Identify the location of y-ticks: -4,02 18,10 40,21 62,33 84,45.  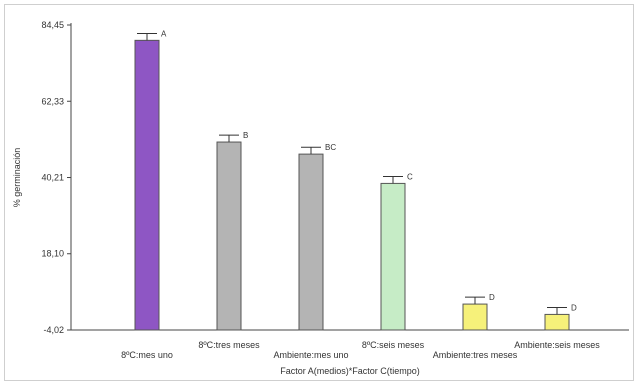
(56, 177).